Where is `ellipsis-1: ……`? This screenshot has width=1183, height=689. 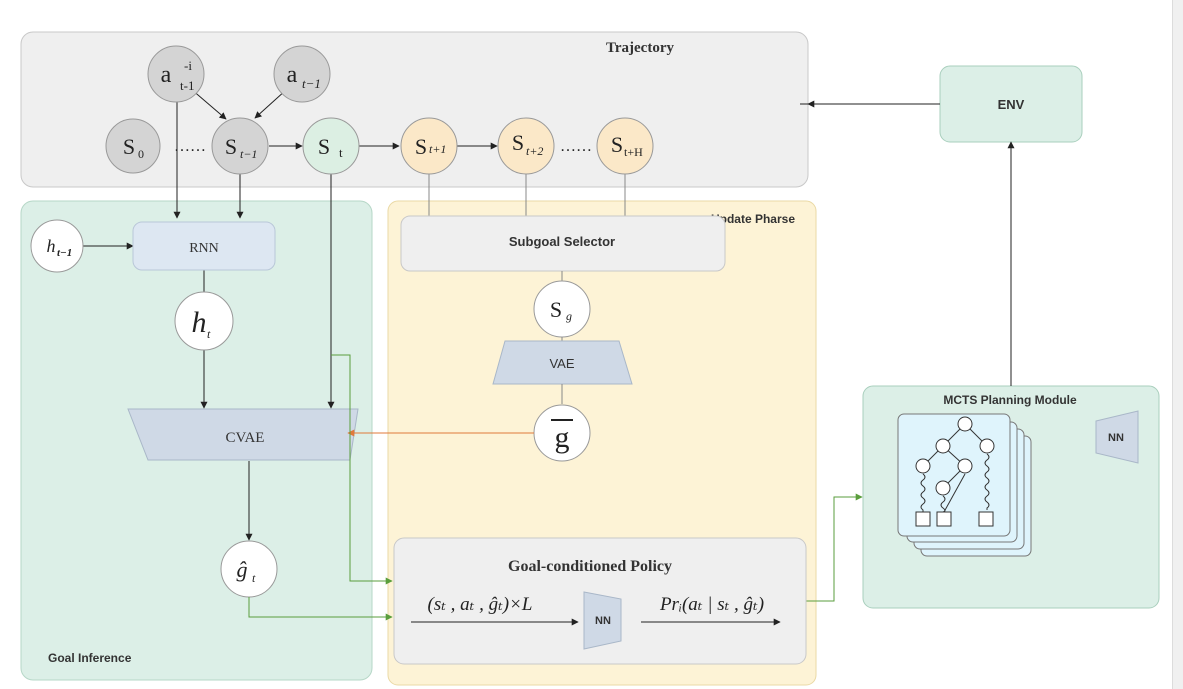
ellipsis-1: …… is located at coordinates (190, 146).